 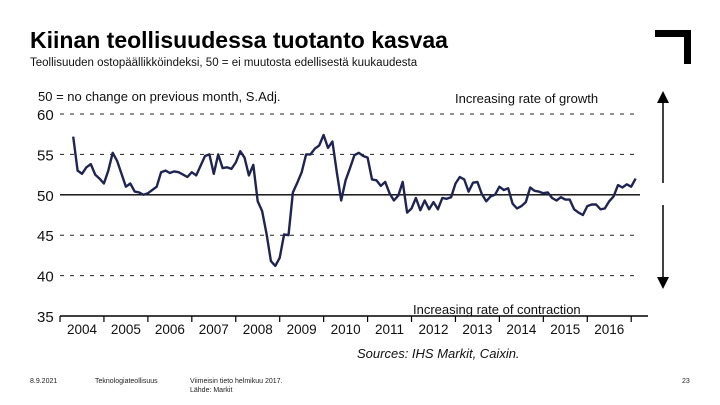 I want to click on brand-logo-icon, so click(x=673, y=47).